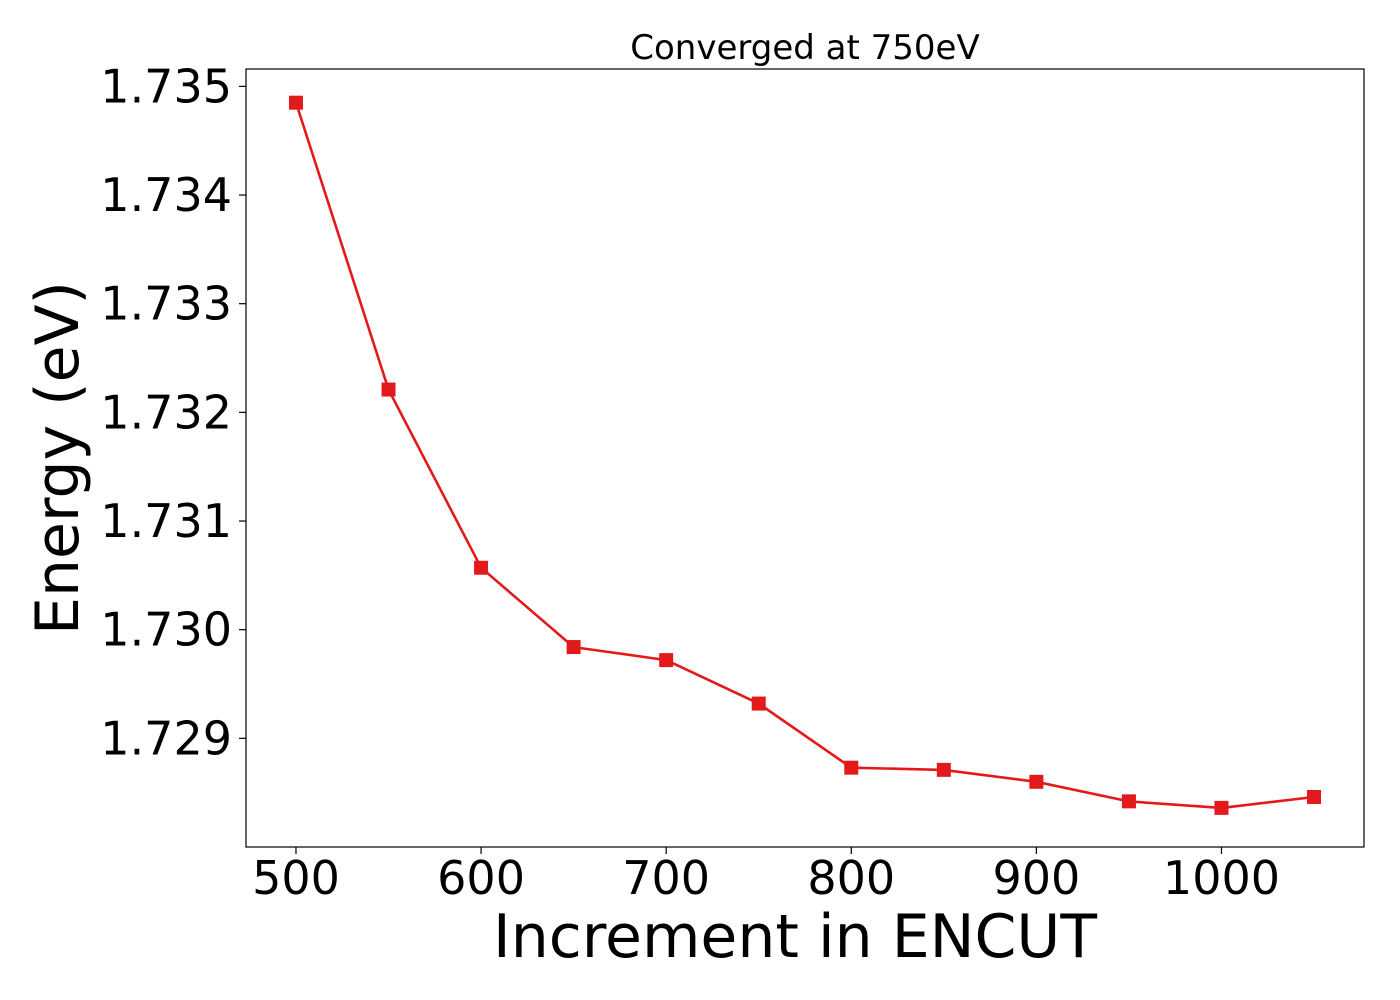  I want to click on y-tick-label: 1.734, so click(166, 195).